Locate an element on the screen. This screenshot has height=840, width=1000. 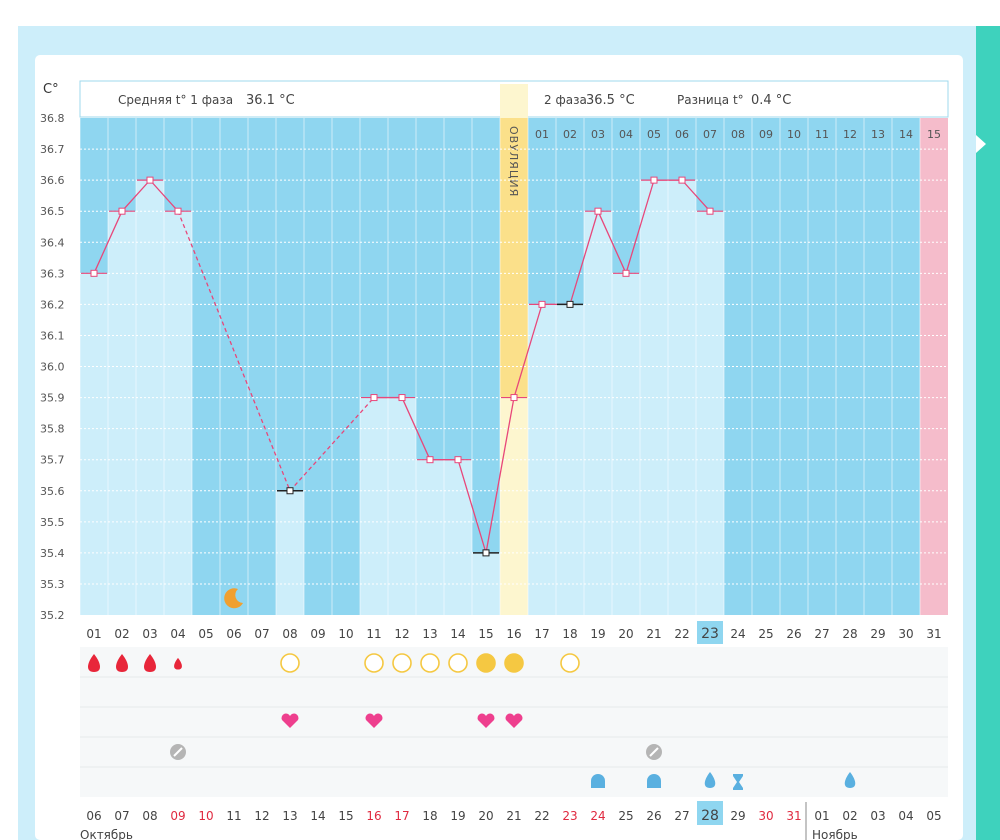
calendar-date-label: 13 is located at coordinates (289, 816).